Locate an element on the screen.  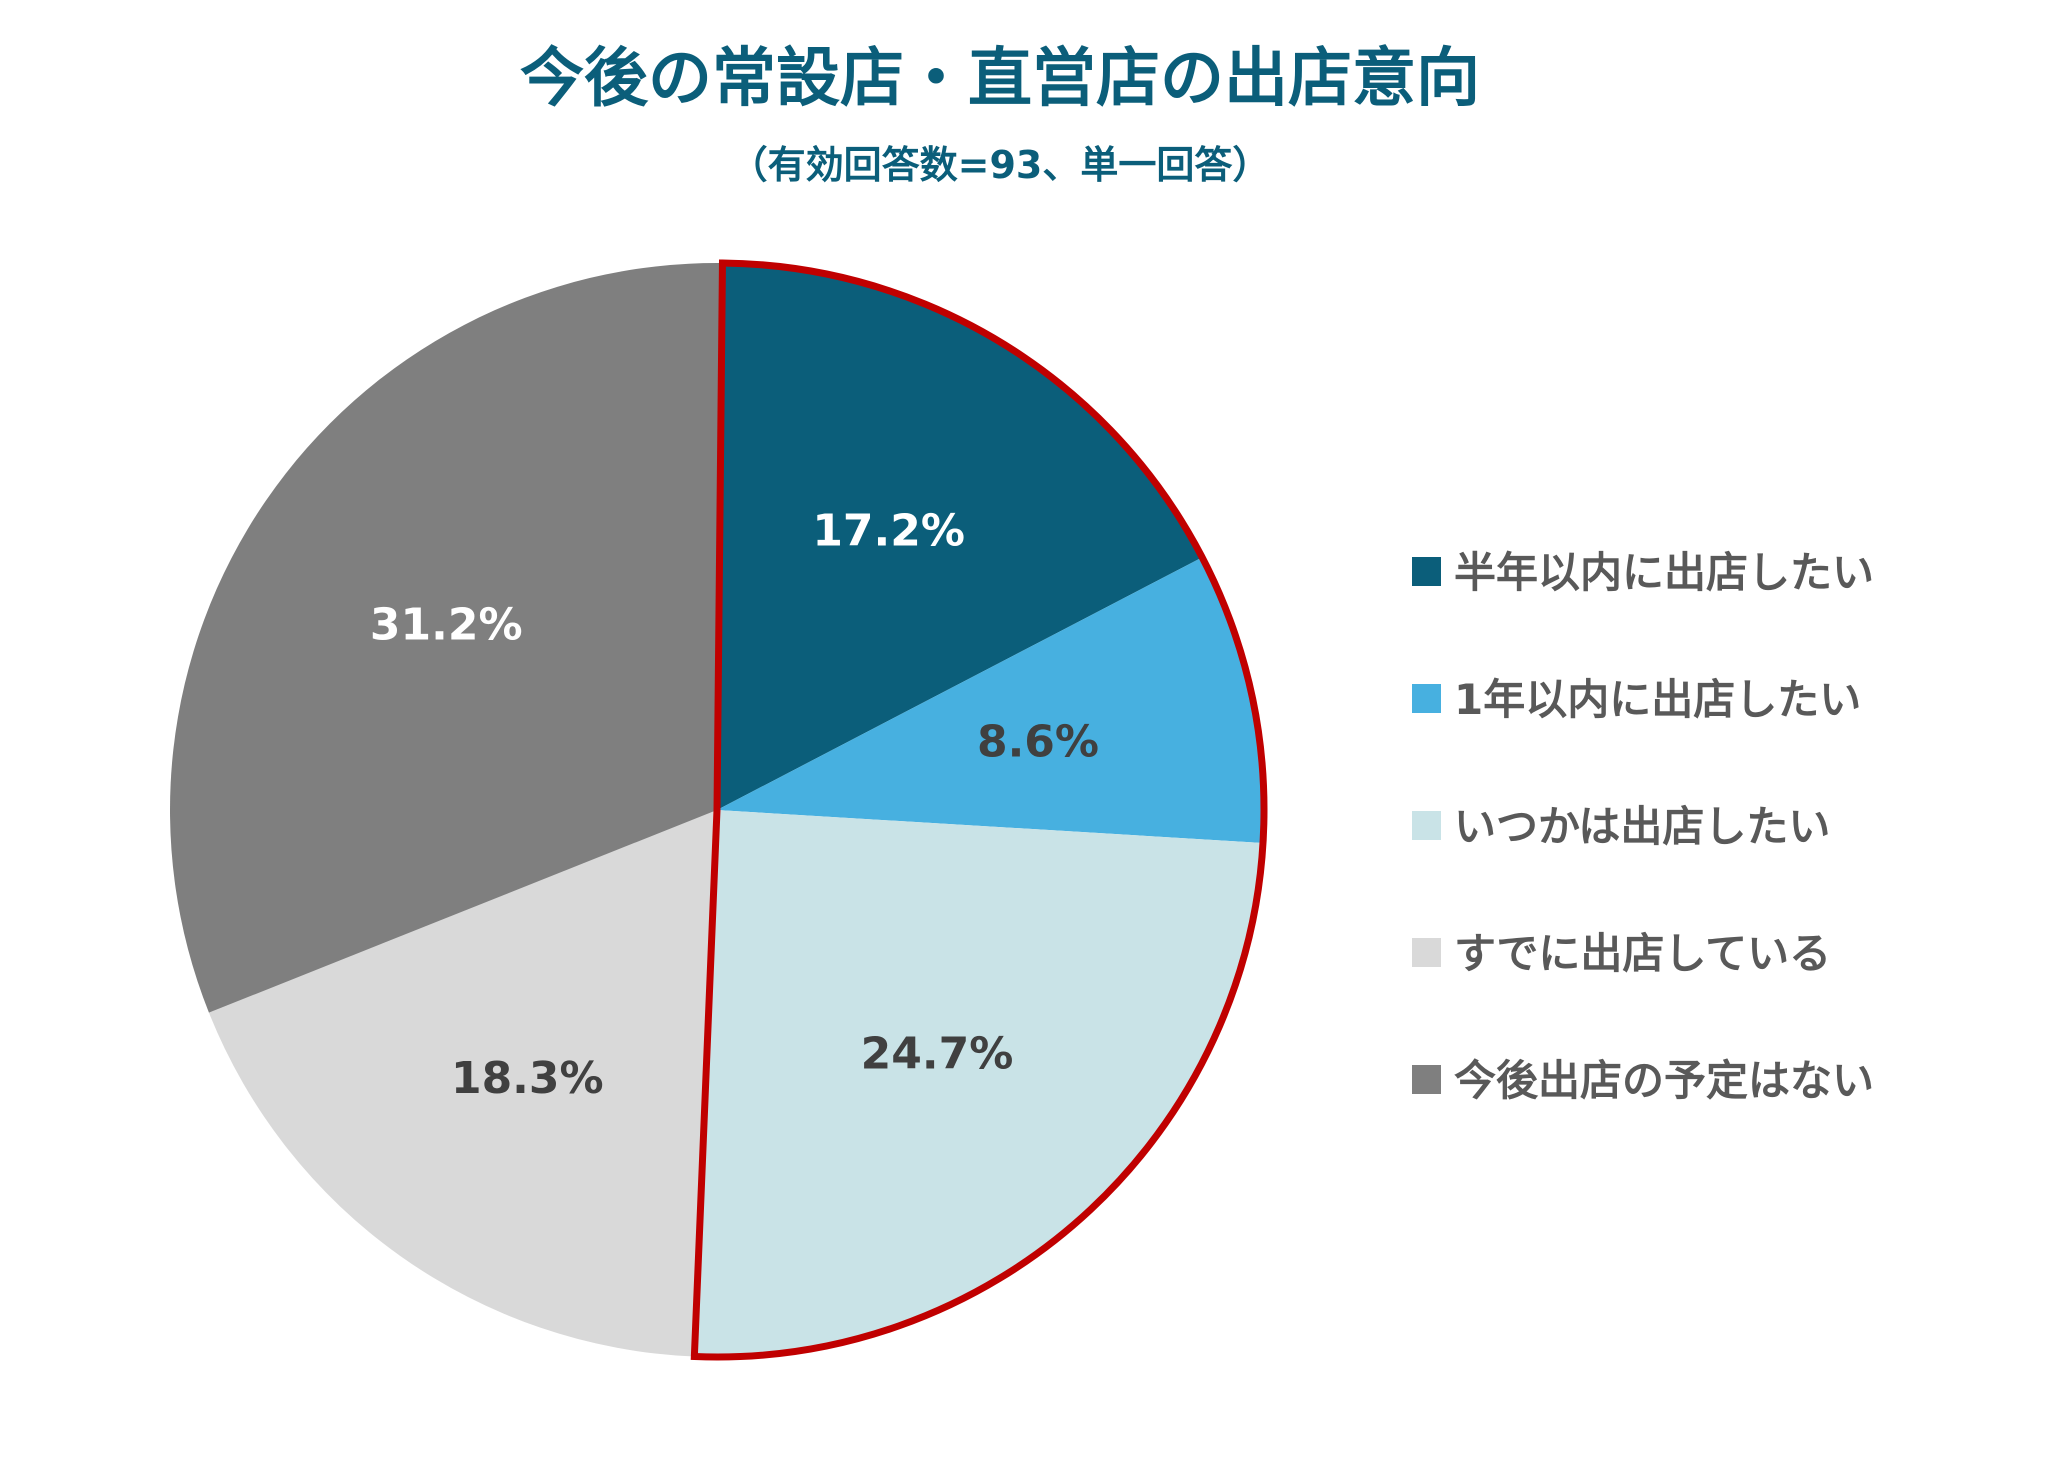
data-label: 8.6% is located at coordinates (1038, 742).